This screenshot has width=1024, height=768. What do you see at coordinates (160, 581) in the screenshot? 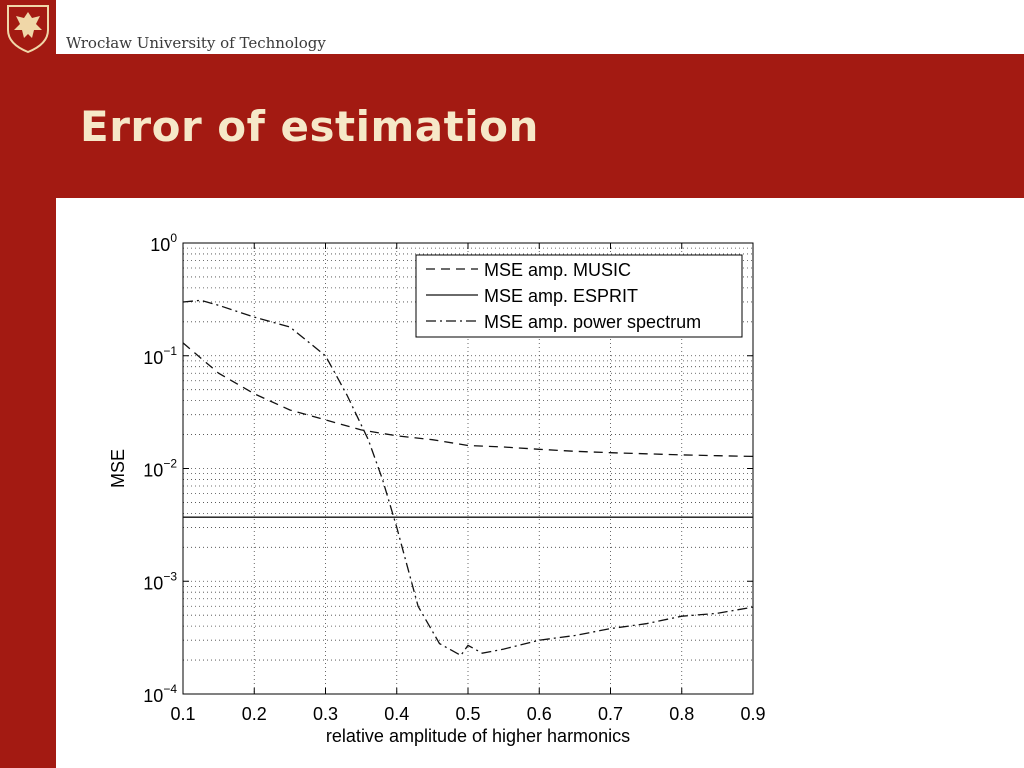
I see `y-tick-label: 10⁻³` at bounding box center [160, 581].